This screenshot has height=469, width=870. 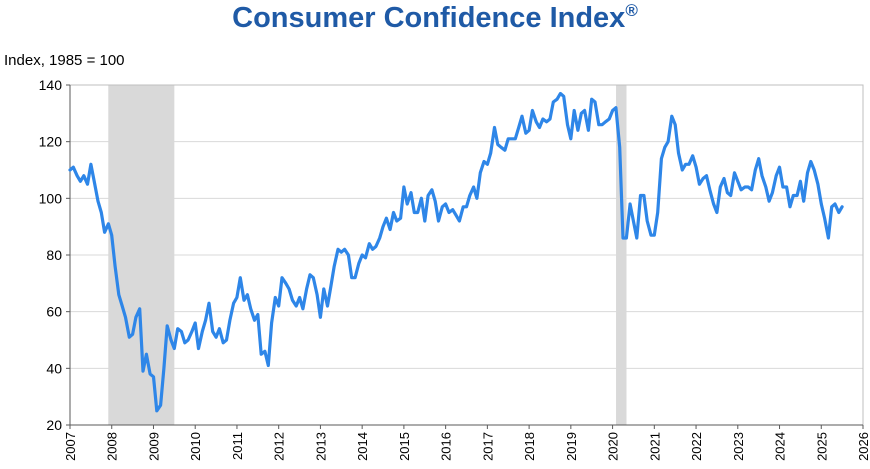 I want to click on registered-mark: ®, so click(x=631, y=10).